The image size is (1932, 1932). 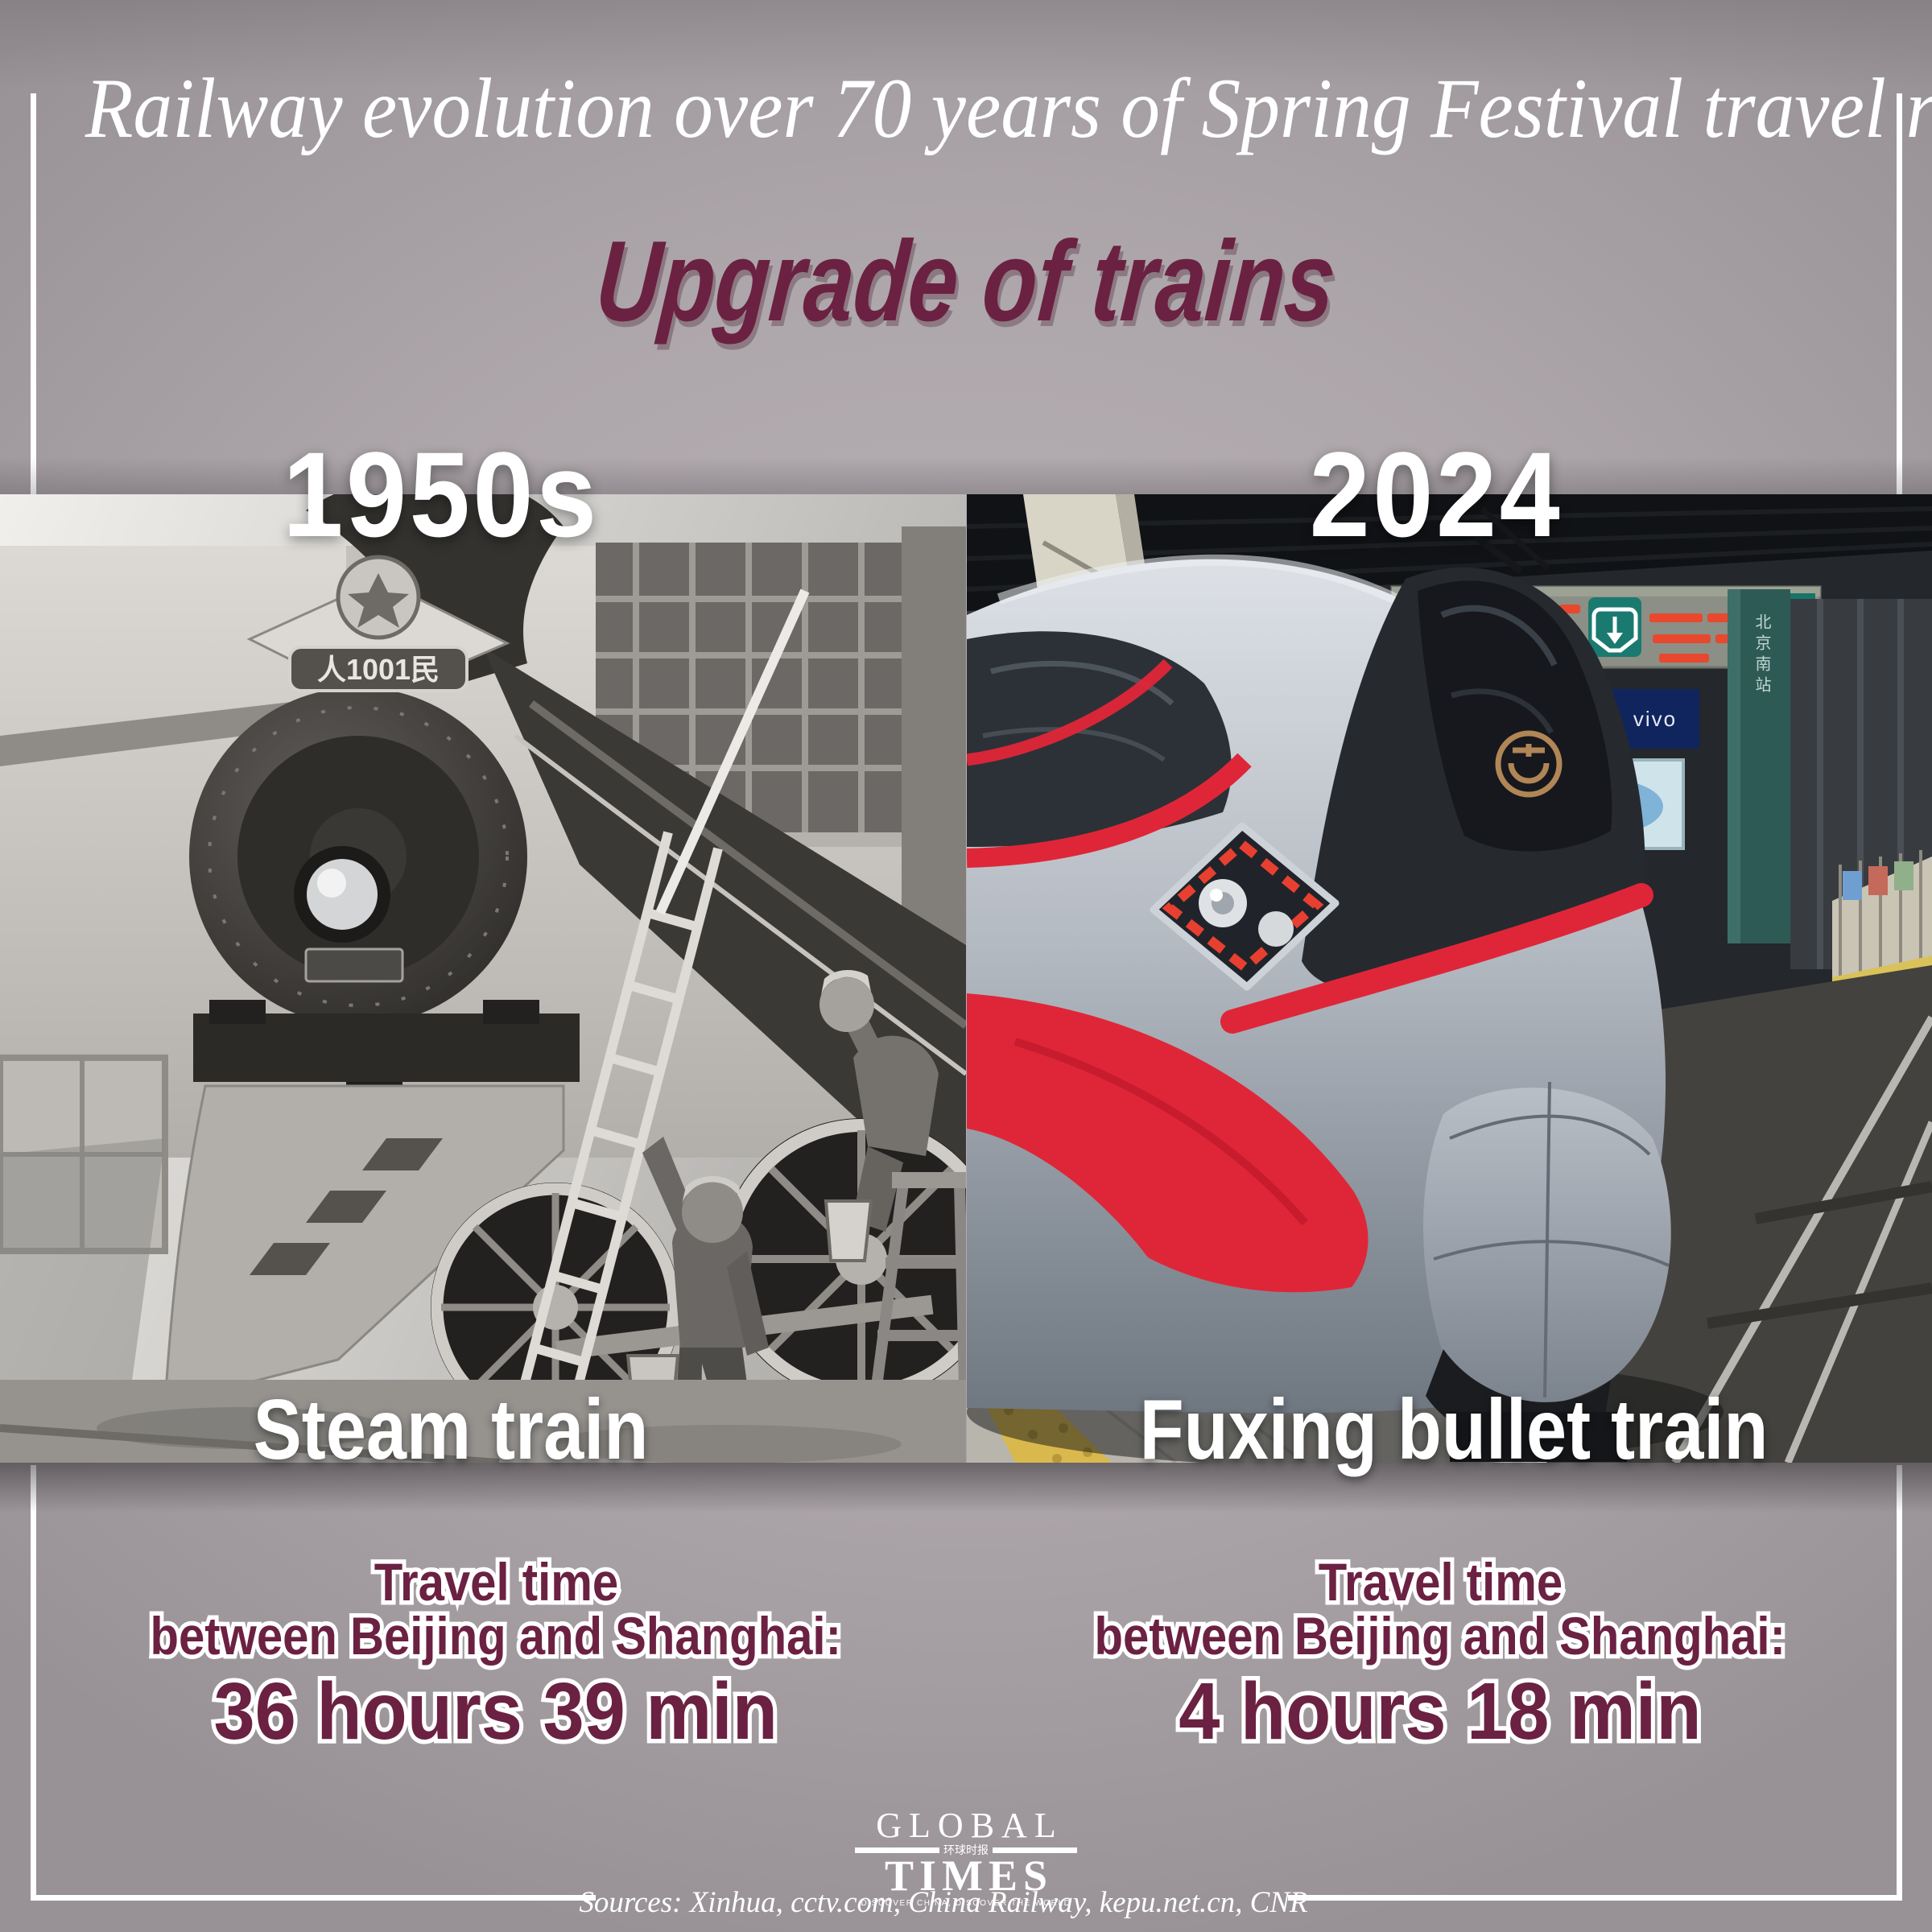 What do you see at coordinates (33, 1683) in the screenshot?
I see `frame-line-bottom-left-vertical` at bounding box center [33, 1683].